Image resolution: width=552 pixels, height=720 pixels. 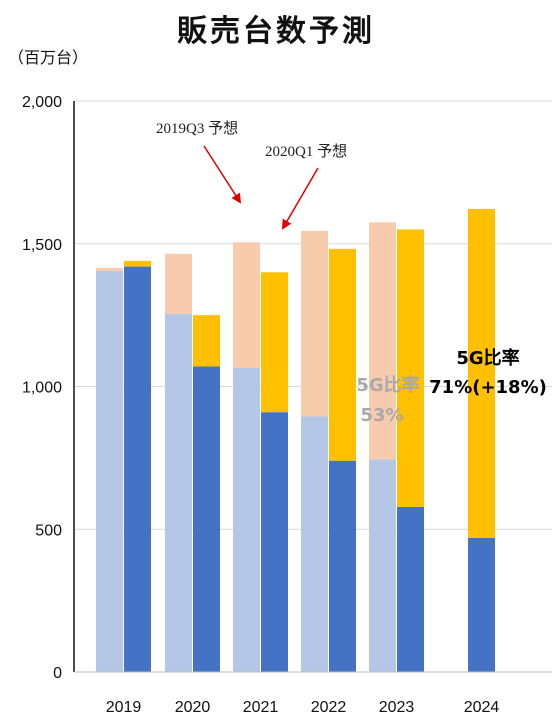 I want to click on bar-2020q1-top-2020, so click(x=206, y=341).